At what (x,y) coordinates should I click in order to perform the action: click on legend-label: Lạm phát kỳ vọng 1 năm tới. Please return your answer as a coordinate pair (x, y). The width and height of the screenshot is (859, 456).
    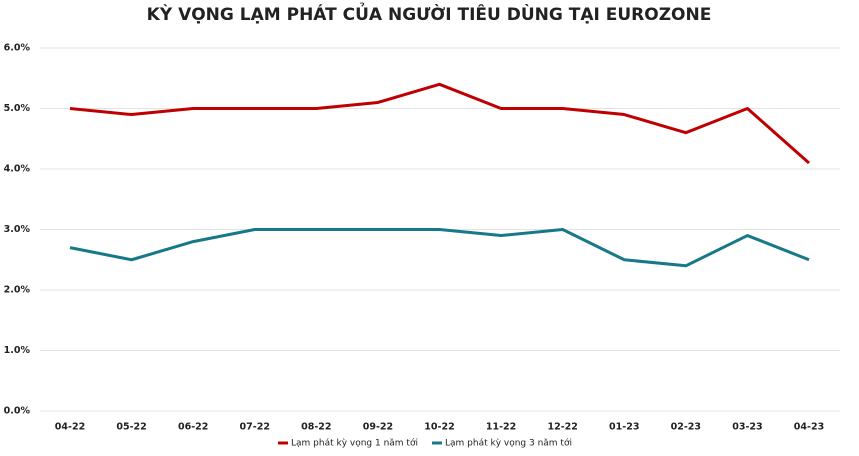
    Looking at the image, I should click on (354, 443).